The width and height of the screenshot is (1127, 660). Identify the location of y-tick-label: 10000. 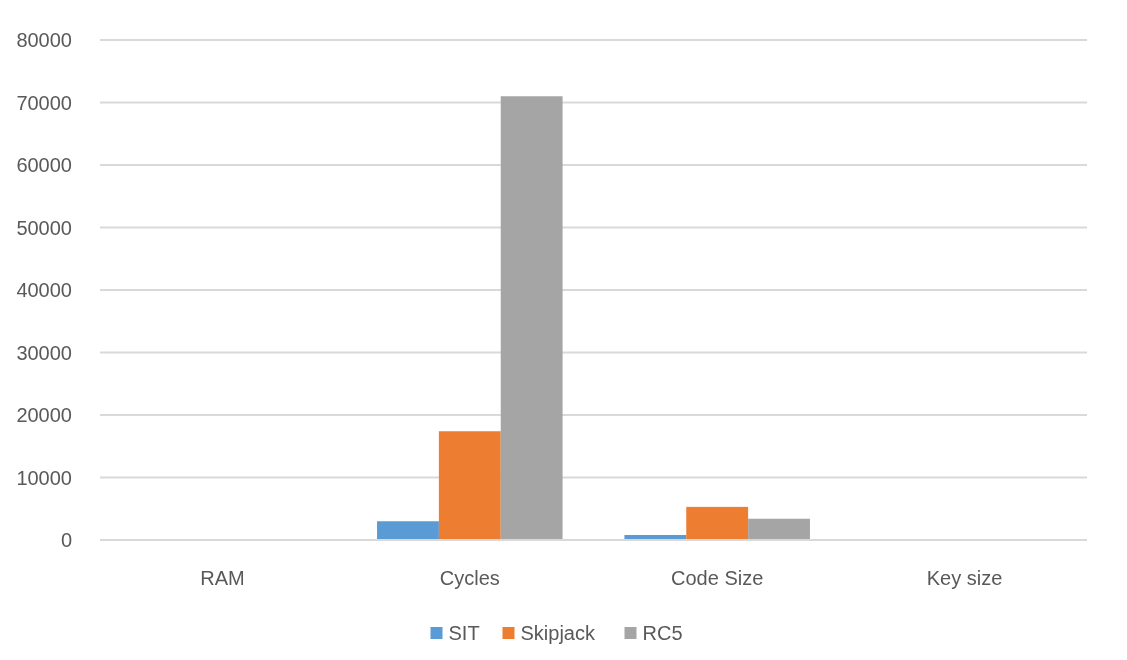
(44, 477).